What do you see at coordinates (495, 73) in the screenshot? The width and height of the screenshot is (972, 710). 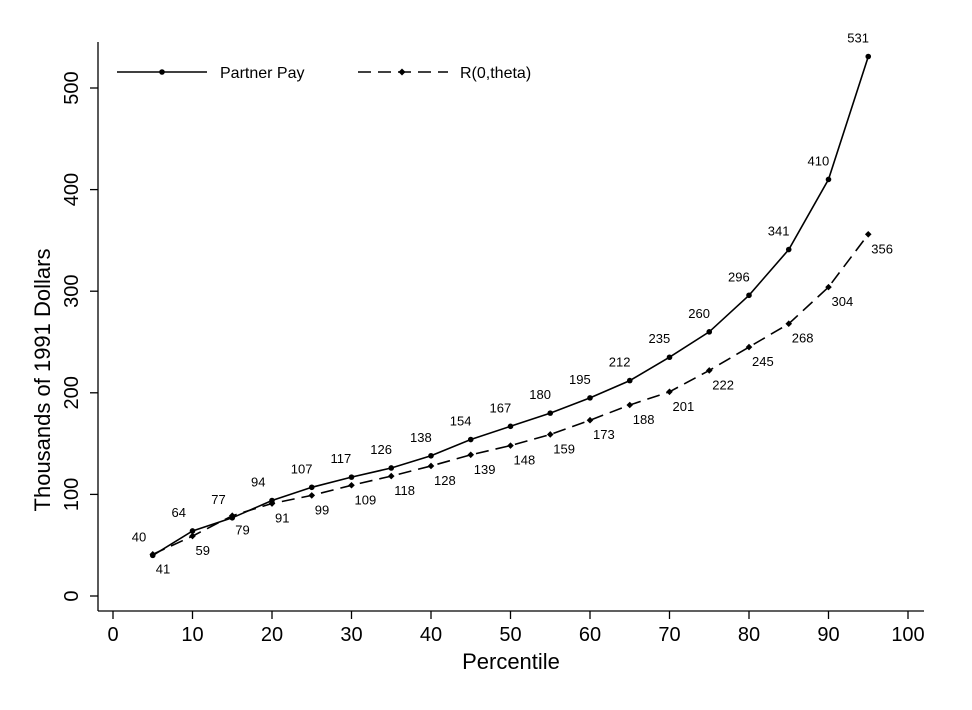 I see `legend-label-r0theta: R(0,theta)` at bounding box center [495, 73].